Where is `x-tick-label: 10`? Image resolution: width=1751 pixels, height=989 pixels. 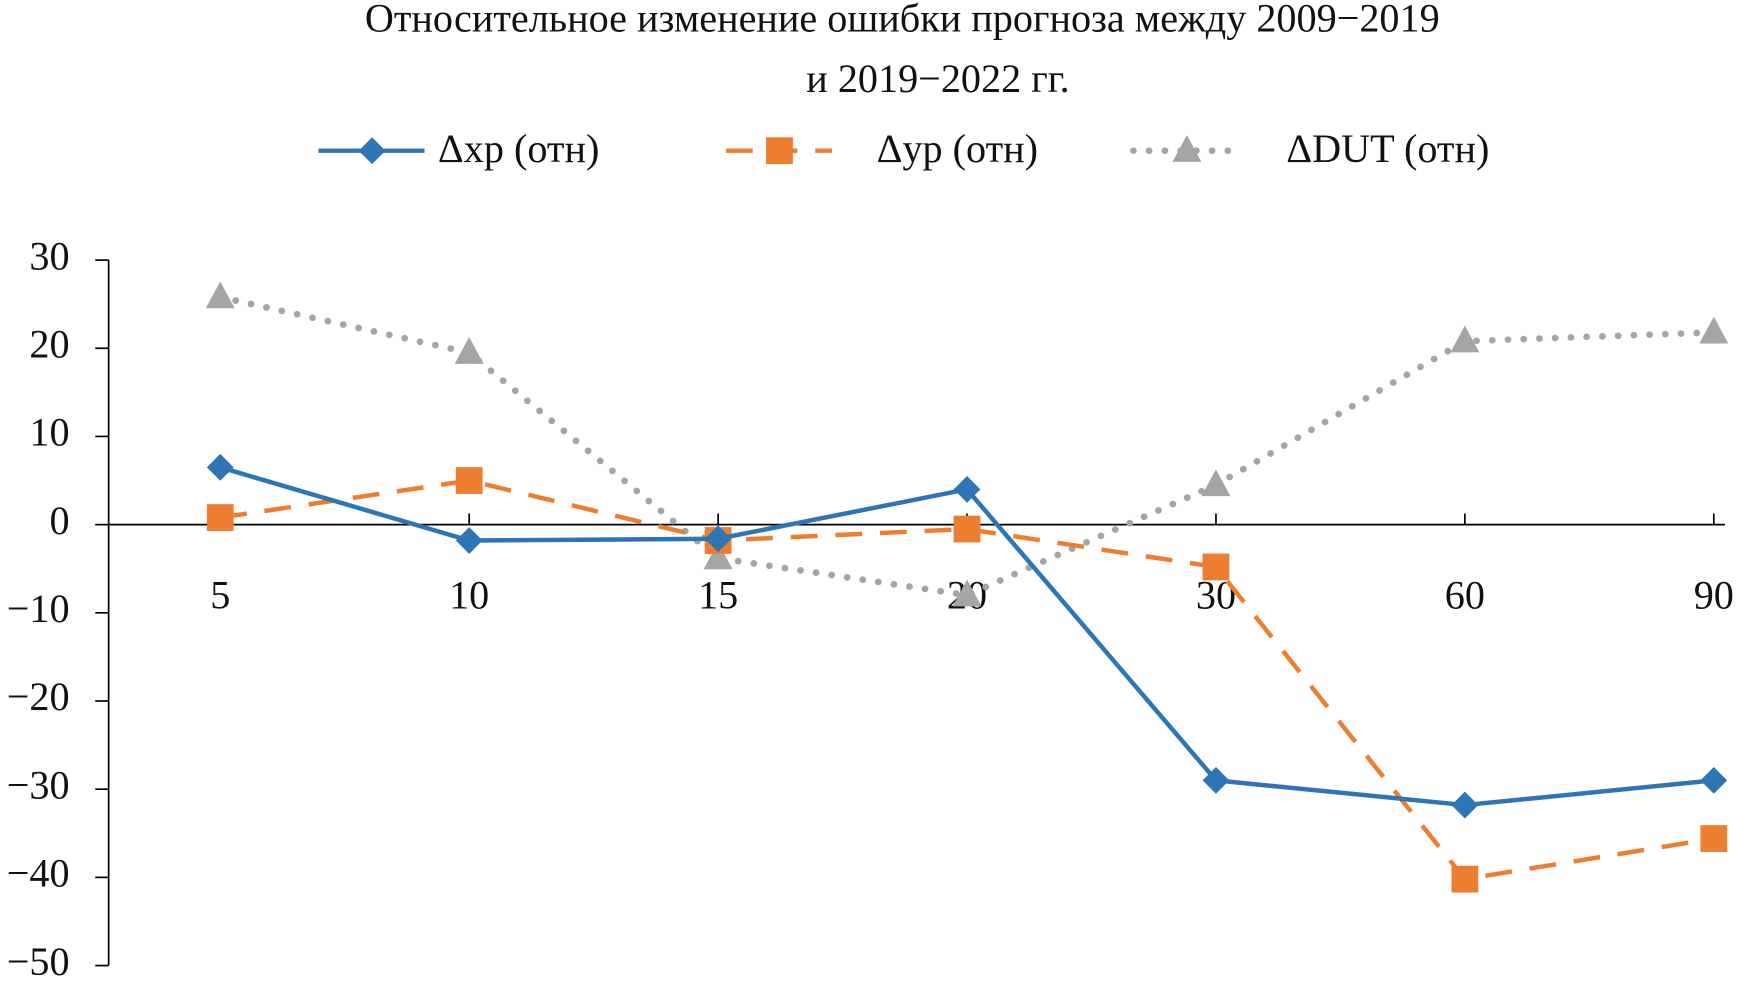 x-tick-label: 10 is located at coordinates (469, 595).